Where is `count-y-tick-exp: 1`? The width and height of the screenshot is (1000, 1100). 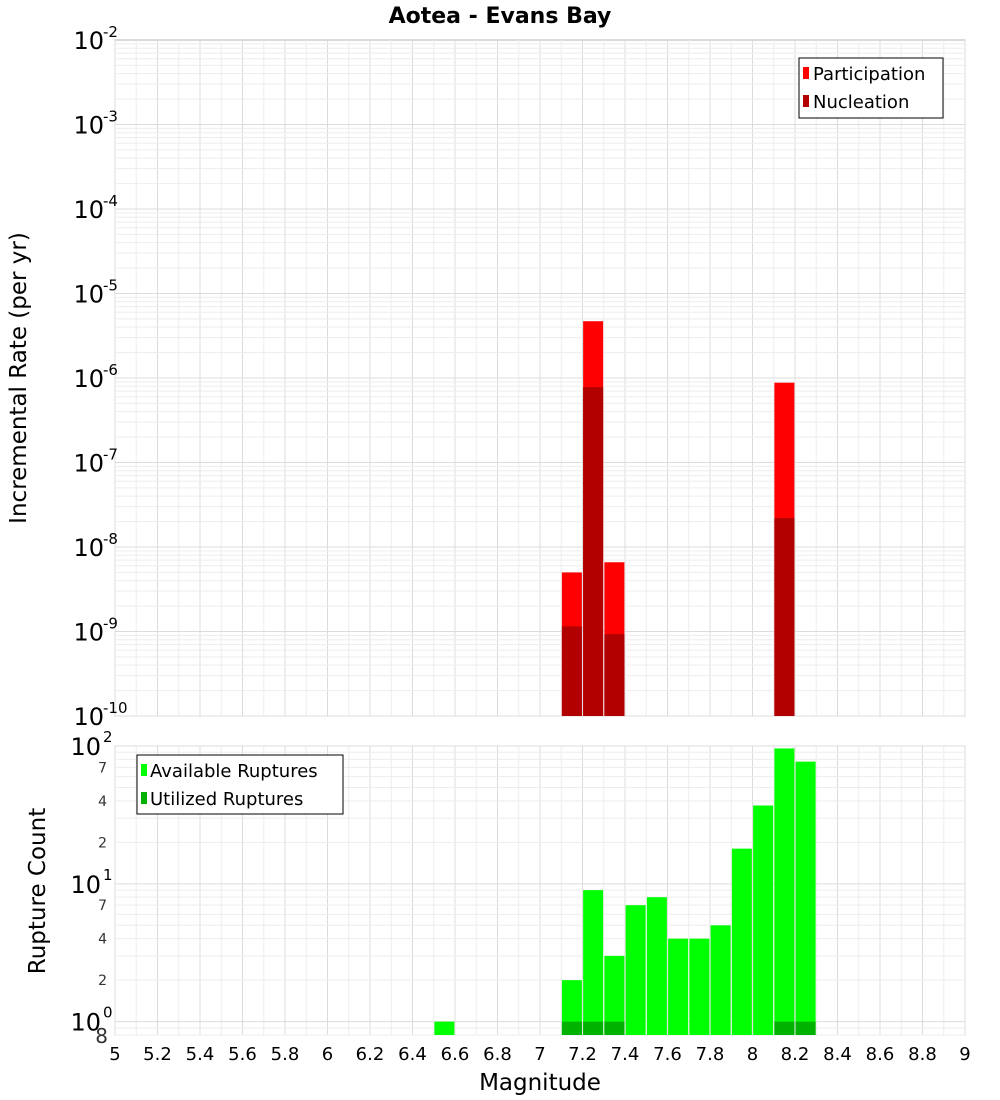
count-y-tick-exp: 1 is located at coordinates (108, 875).